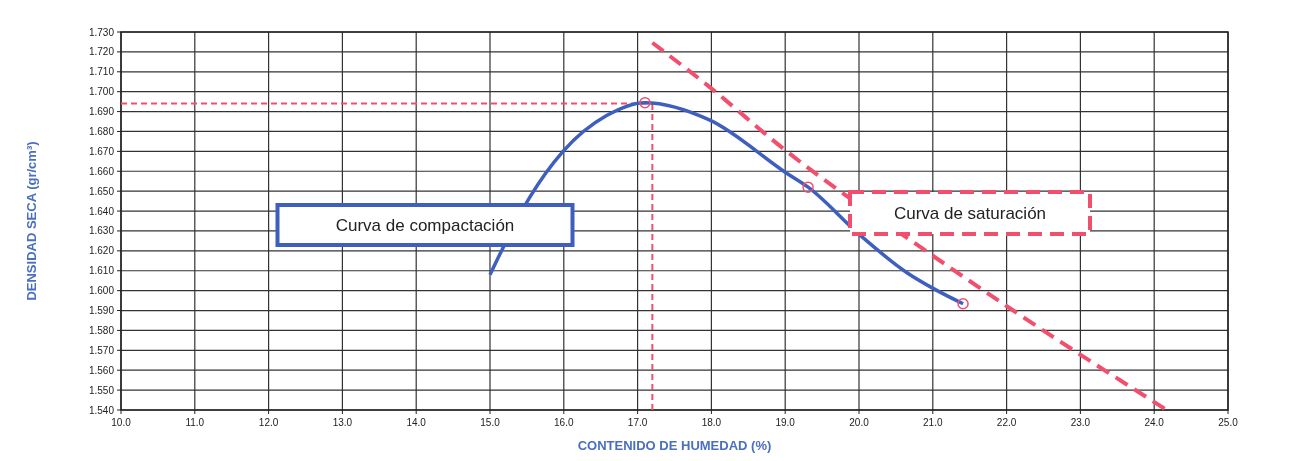 This screenshot has height=461, width=1293. What do you see at coordinates (268, 422) in the screenshot?
I see `x-tick-label: 12.0` at bounding box center [268, 422].